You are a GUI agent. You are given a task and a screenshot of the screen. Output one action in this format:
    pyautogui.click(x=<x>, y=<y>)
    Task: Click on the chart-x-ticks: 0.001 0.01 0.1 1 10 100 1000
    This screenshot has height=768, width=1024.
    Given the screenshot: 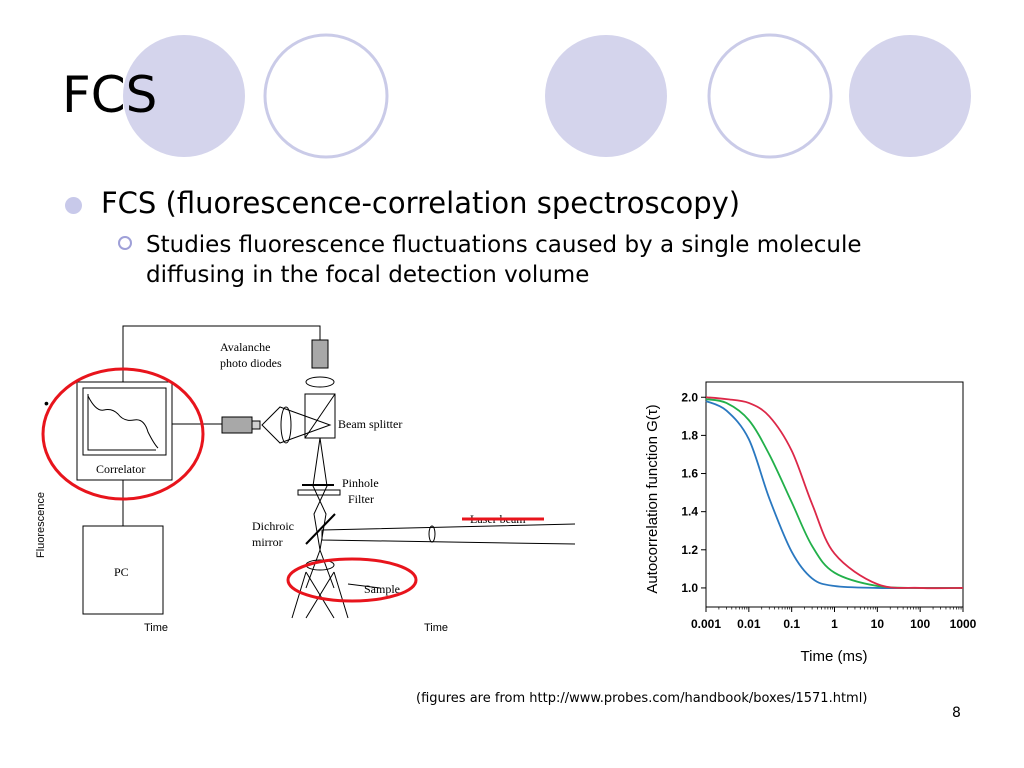 What is the action you would take?
    pyautogui.click(x=834, y=619)
    